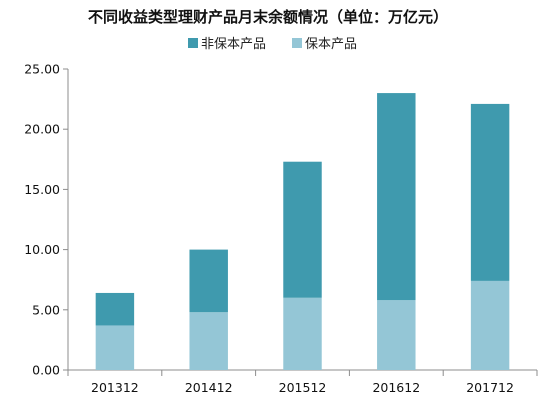 This screenshot has height=413, width=551. I want to click on y-tick-label: 0.00, so click(46, 370).